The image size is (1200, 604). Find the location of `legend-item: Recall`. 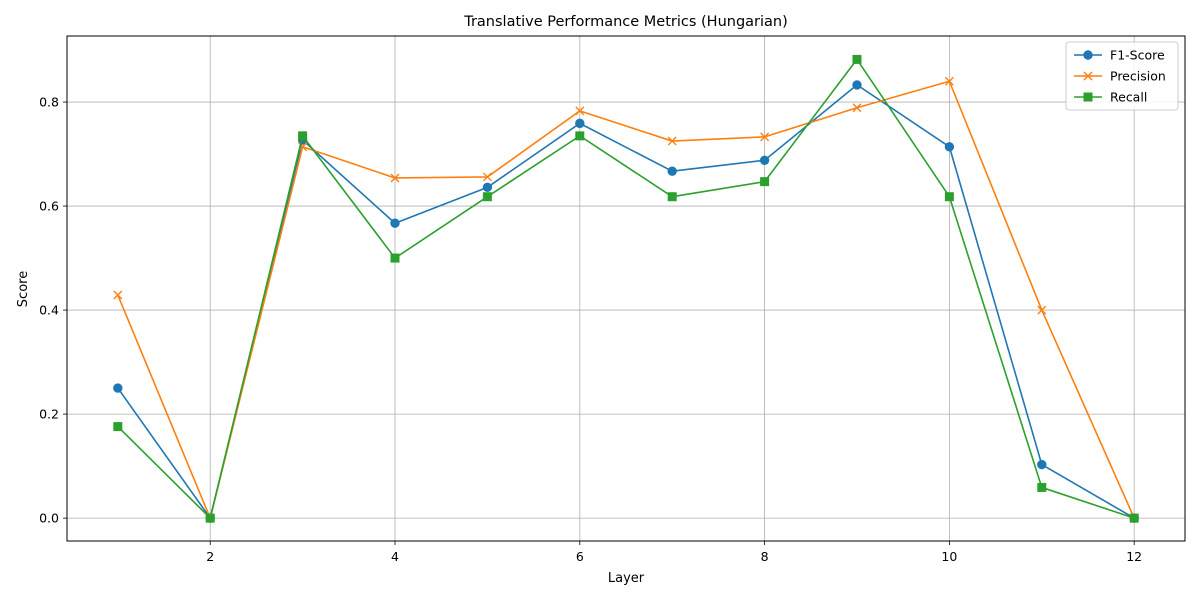

legend-item: Recall is located at coordinates (1110, 97).